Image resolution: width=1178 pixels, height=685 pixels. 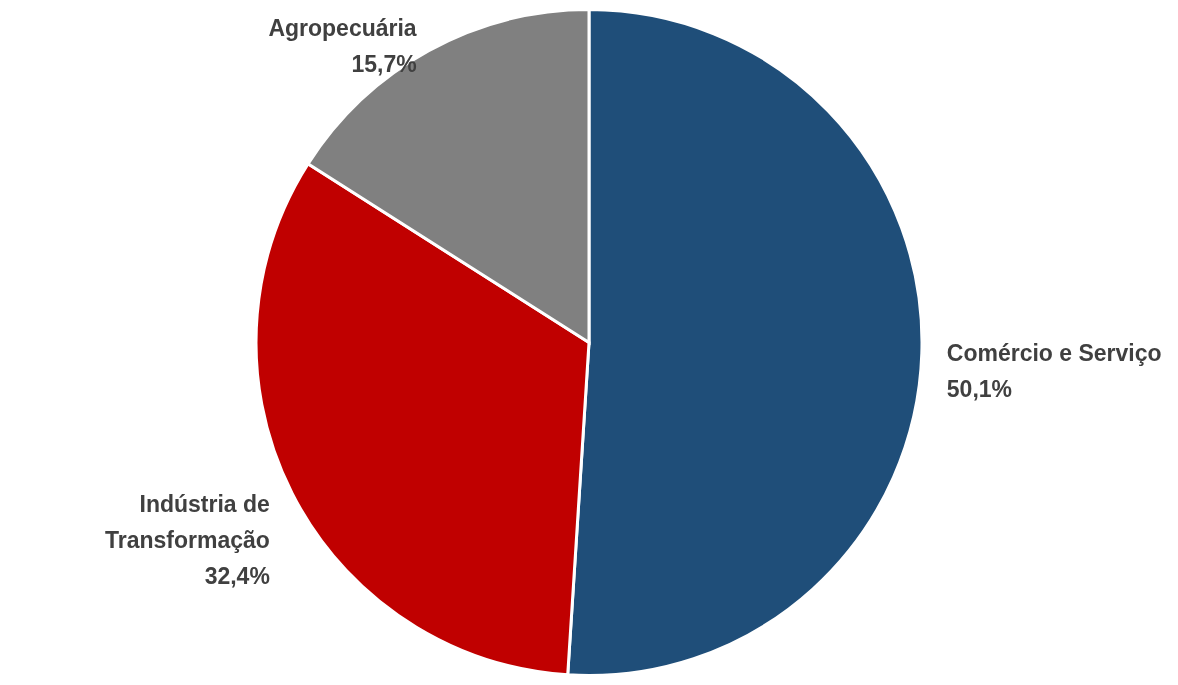 I want to click on data-label: 15,7%, so click(x=384, y=63).